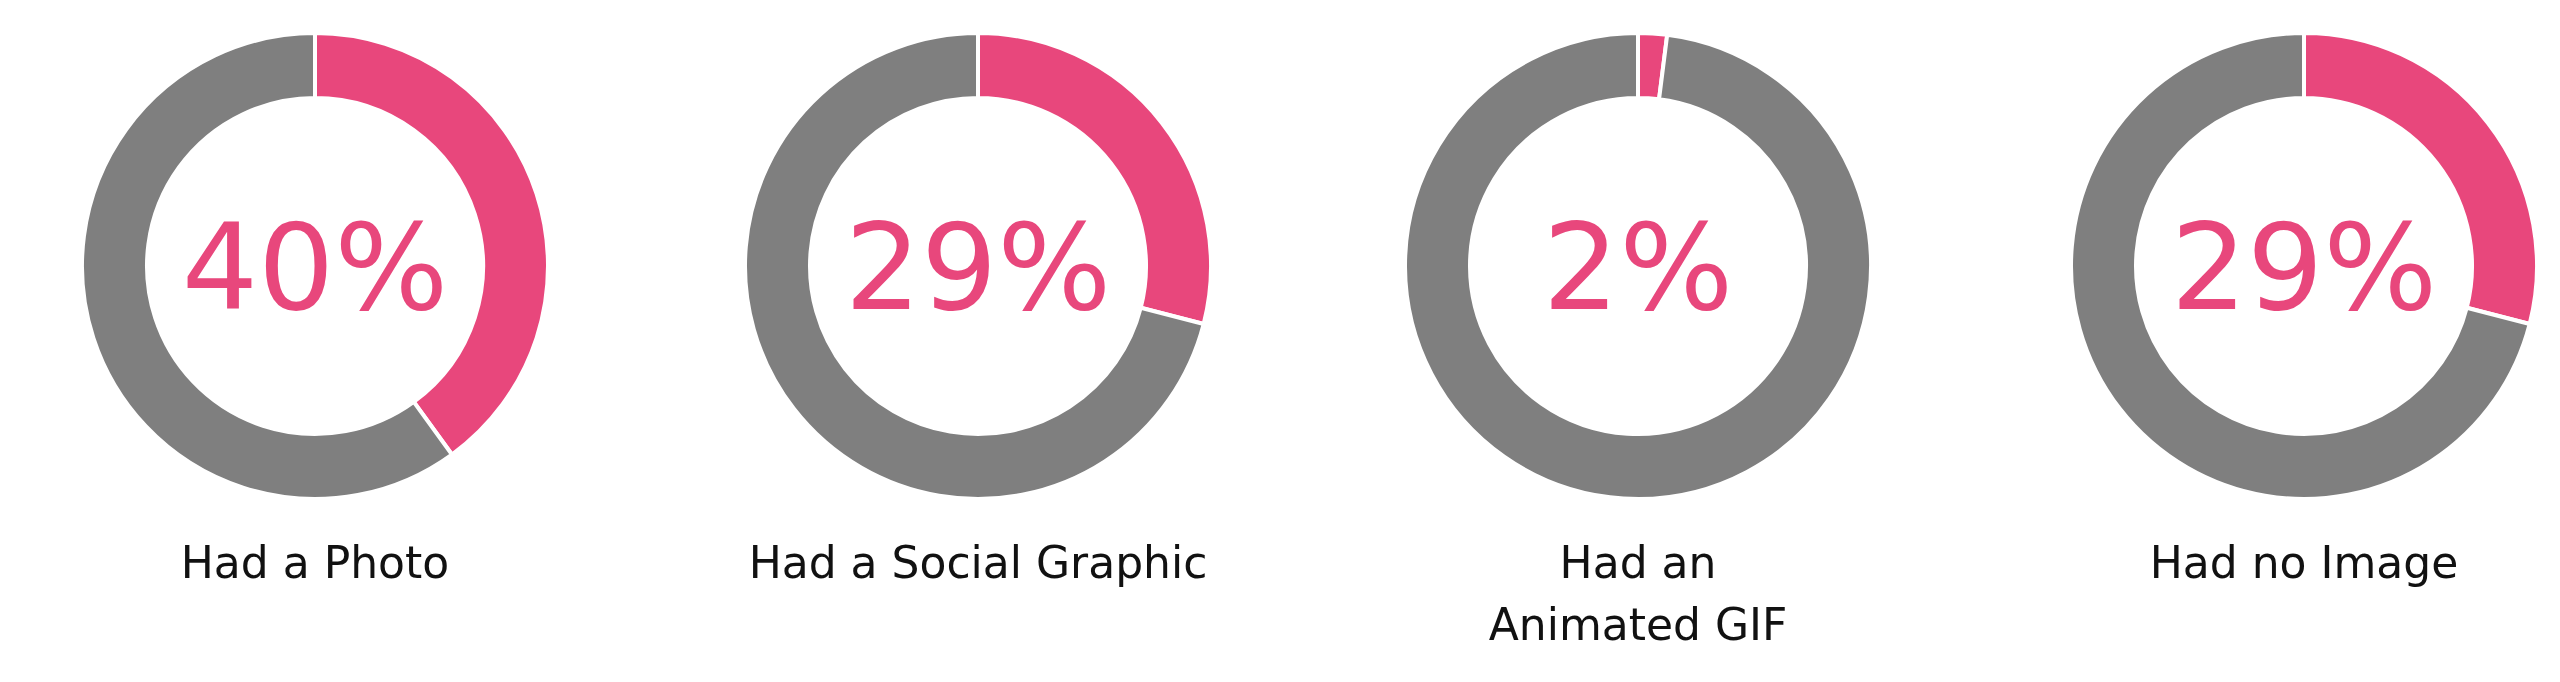 The image size is (2560, 682). Describe the element at coordinates (315, 562) in the screenshot. I see `text: Had a Photo` at that location.